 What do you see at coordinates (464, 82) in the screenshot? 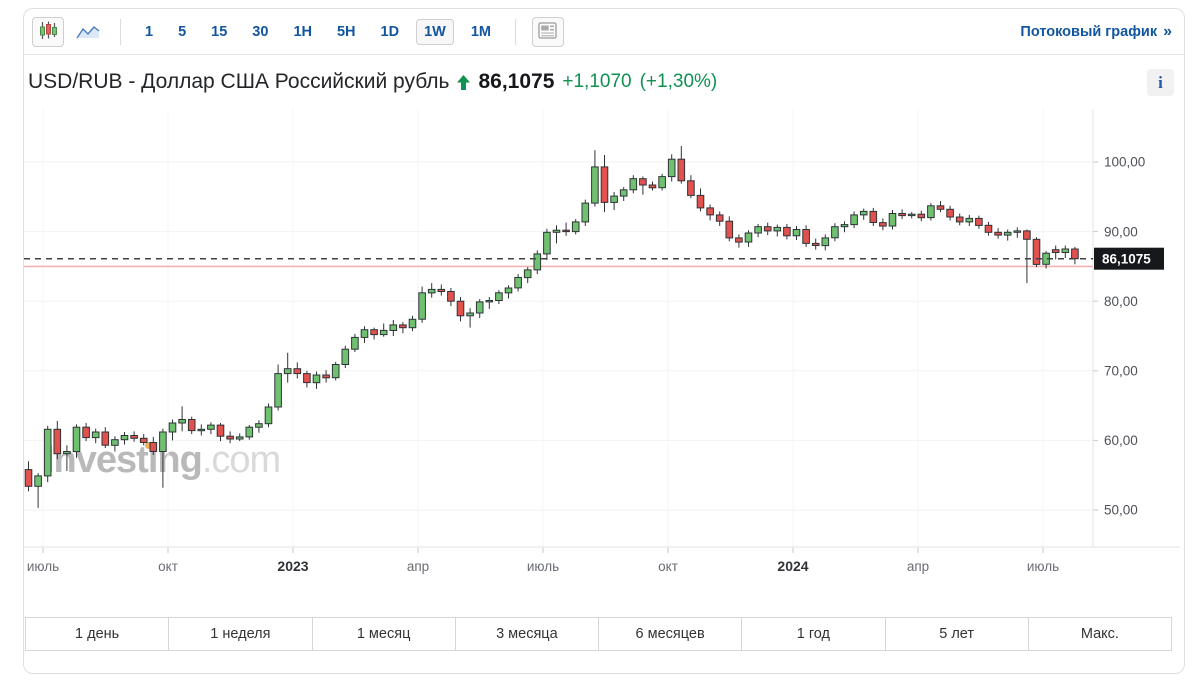
I see `up-arrow-icon` at bounding box center [464, 82].